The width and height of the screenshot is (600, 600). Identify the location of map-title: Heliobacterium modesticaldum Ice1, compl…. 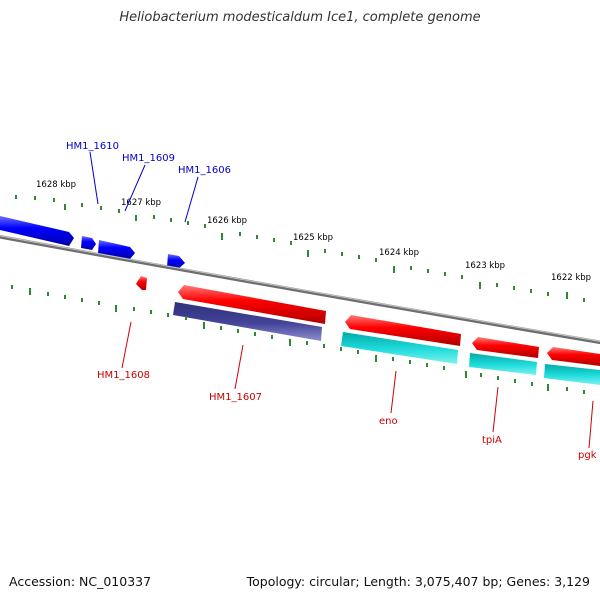
(300, 17).